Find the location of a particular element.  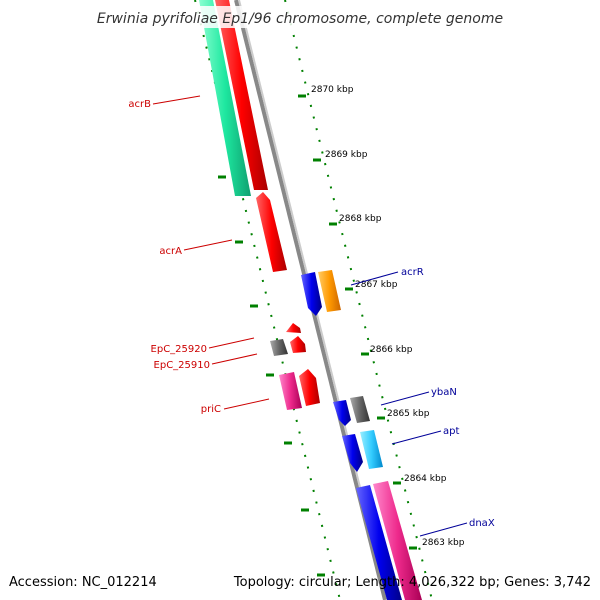

feature-bar-green is located at coordinates (225, 98).